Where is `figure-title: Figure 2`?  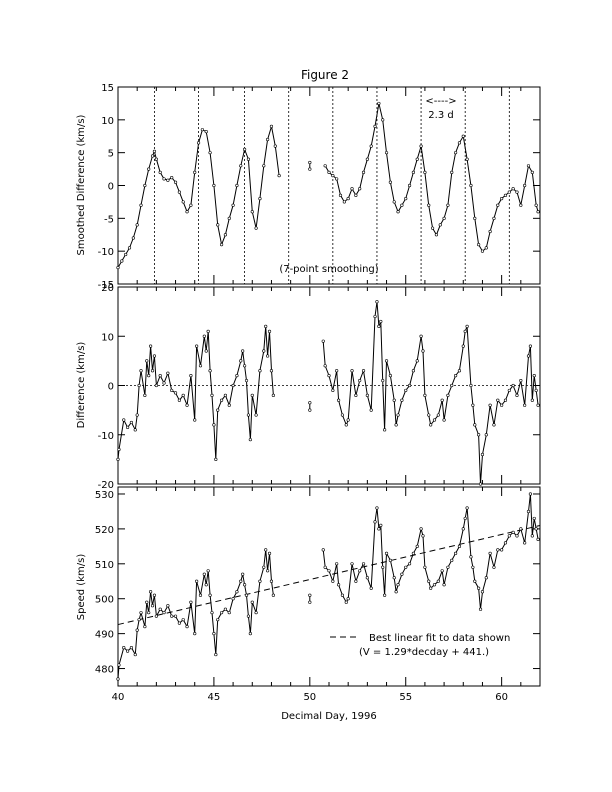 figure-title: Figure 2 is located at coordinates (325, 75).